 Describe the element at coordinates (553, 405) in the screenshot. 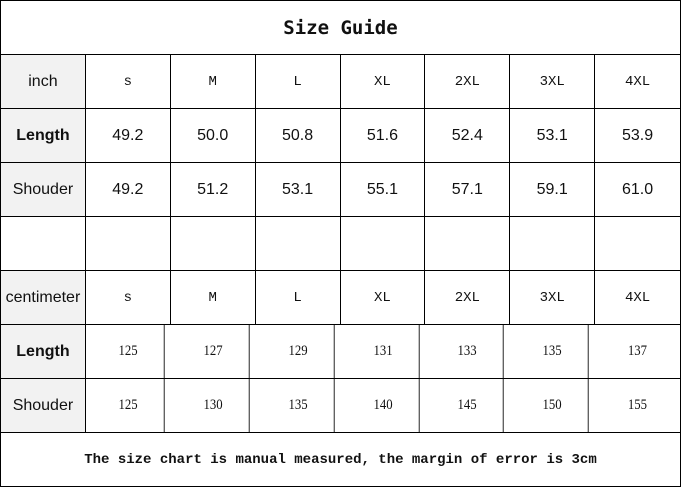

I see `value-cell: 150` at that location.